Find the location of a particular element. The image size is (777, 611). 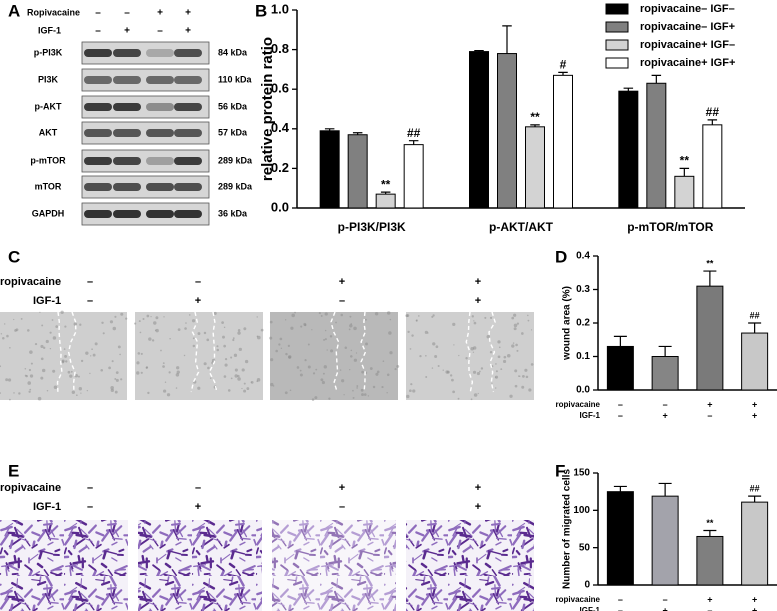

molecular-weight: 289 kDa is located at coordinates (235, 160).